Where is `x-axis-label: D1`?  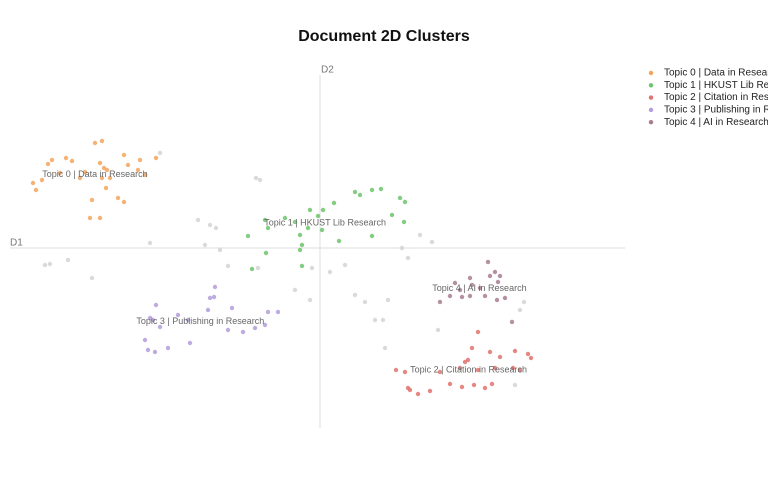 x-axis-label: D1 is located at coordinates (16, 243).